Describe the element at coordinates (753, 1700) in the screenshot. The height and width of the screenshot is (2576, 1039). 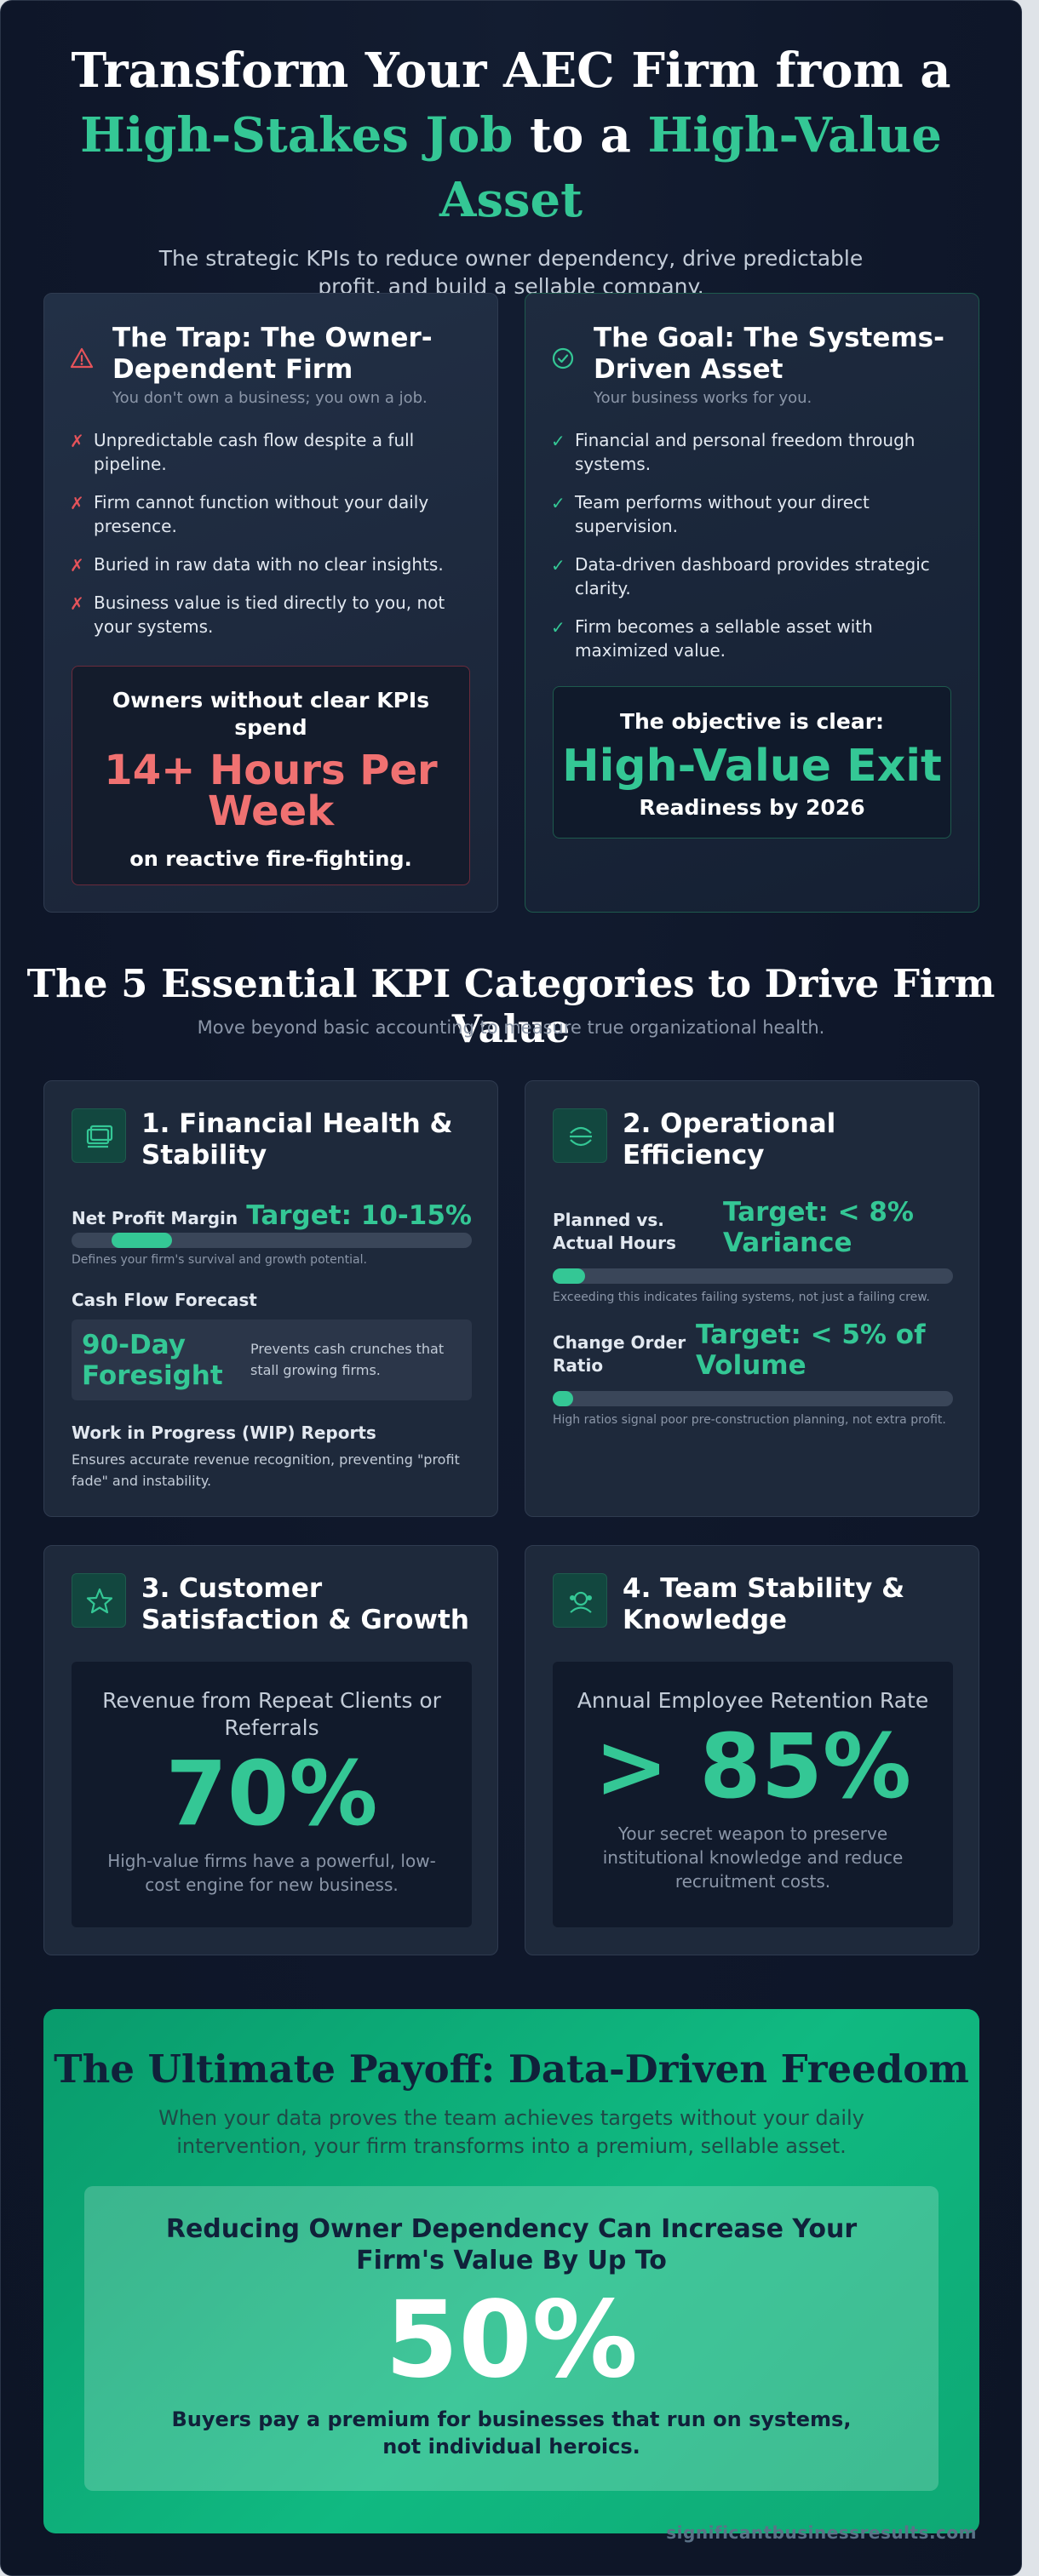
I see `stat-label: Annual Employee Retention Rate` at that location.